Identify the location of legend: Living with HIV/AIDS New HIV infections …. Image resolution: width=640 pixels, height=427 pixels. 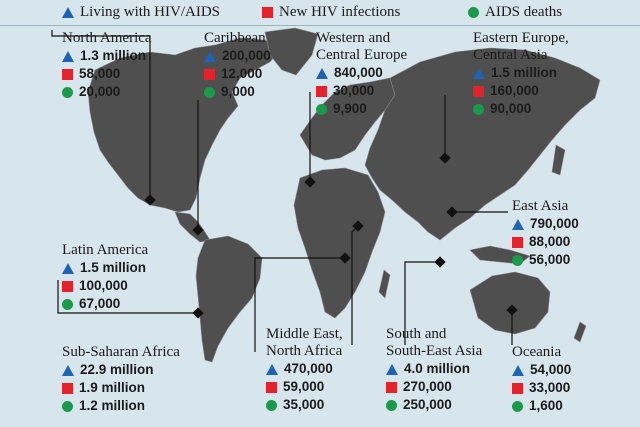
(320, 13).